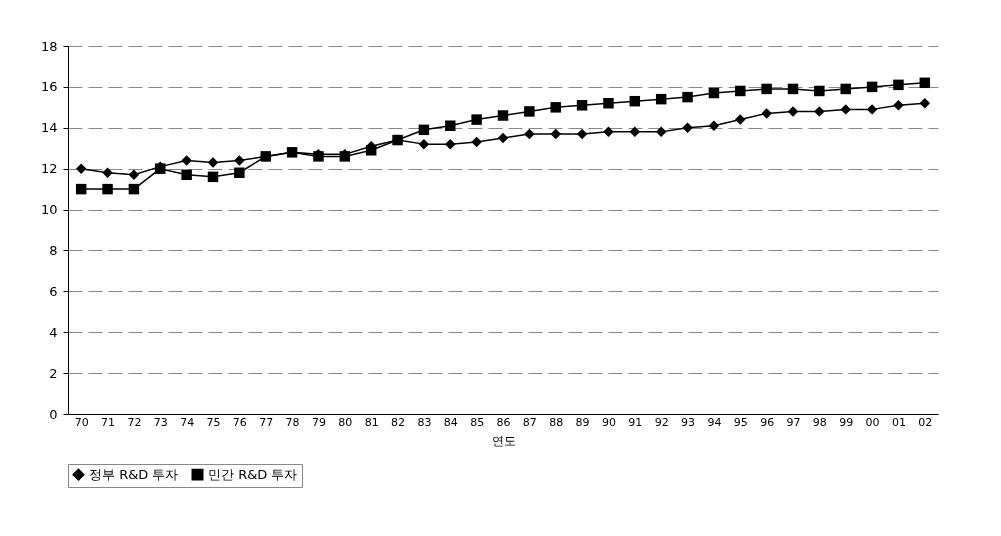 The image size is (1001, 536). I want to click on x-tick-label: 78, so click(292, 422).